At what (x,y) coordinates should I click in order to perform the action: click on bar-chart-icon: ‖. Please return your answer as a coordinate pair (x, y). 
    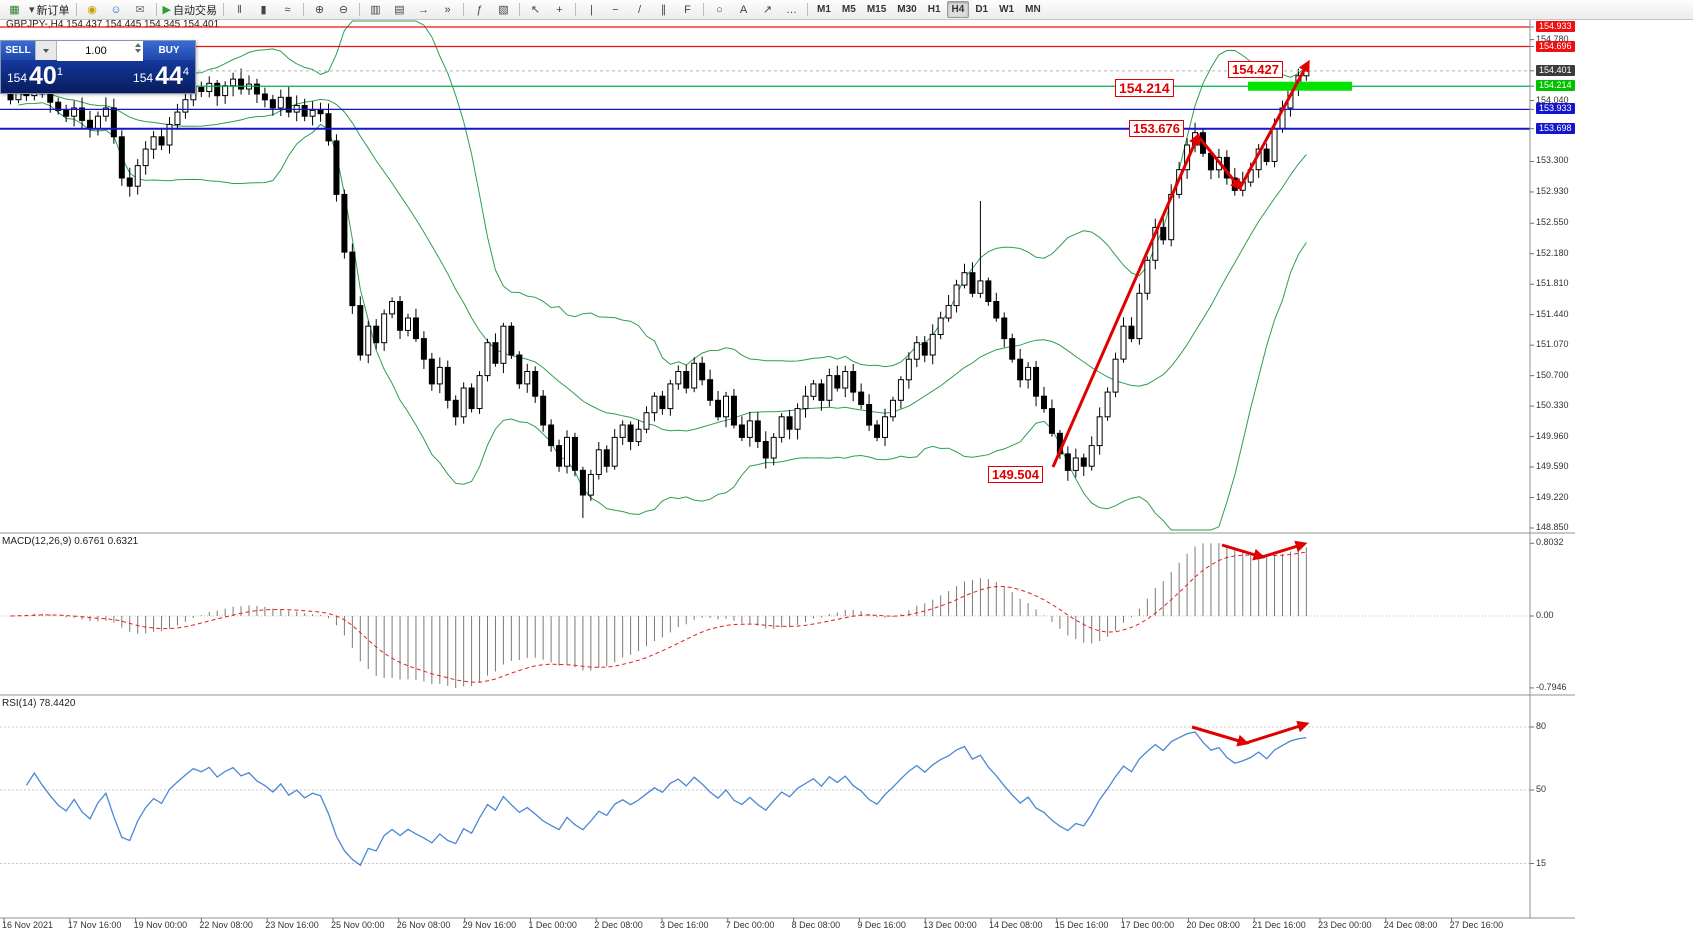
    Looking at the image, I should click on (239, 9).